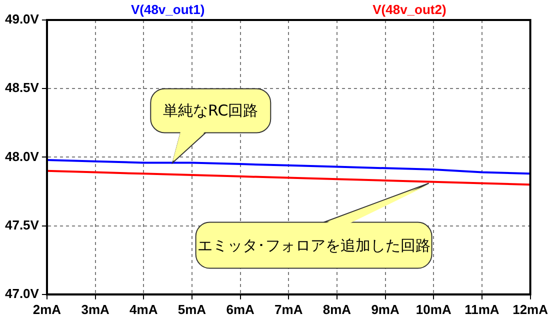  I want to click on annotation: エミッタ･フォロアを追加した回路, so click(313, 245).